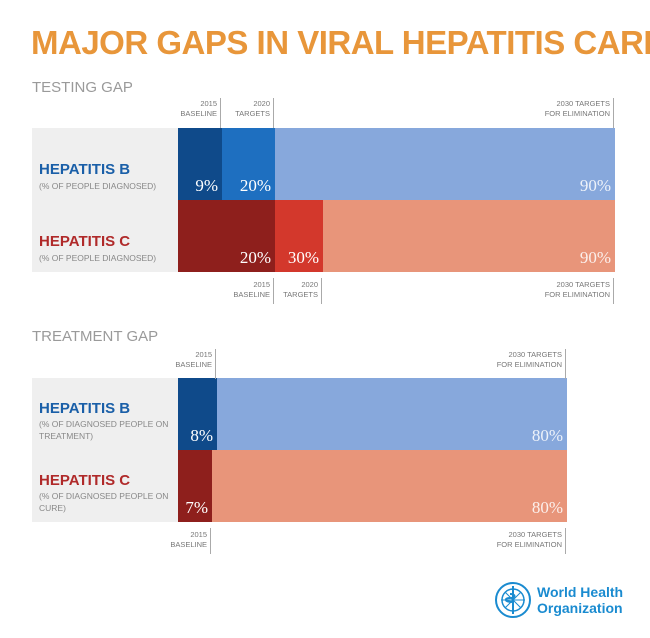 This screenshot has width=650, height=638. Describe the element at coordinates (104, 502) in the screenshot. I see `row-subtitle: (% OF DIAGNOSED PEOPLE ON CURE)` at that location.